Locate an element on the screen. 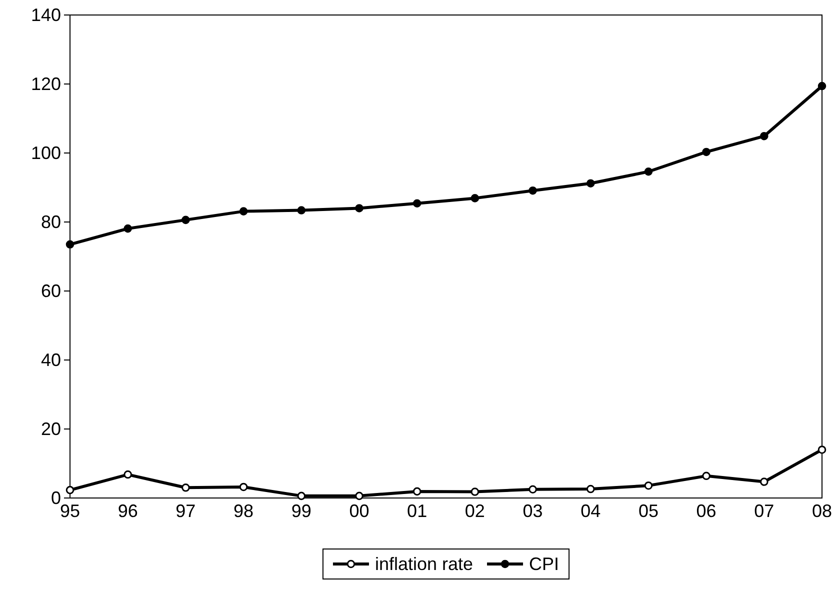  x-tick-label: 03 is located at coordinates (532, 510).